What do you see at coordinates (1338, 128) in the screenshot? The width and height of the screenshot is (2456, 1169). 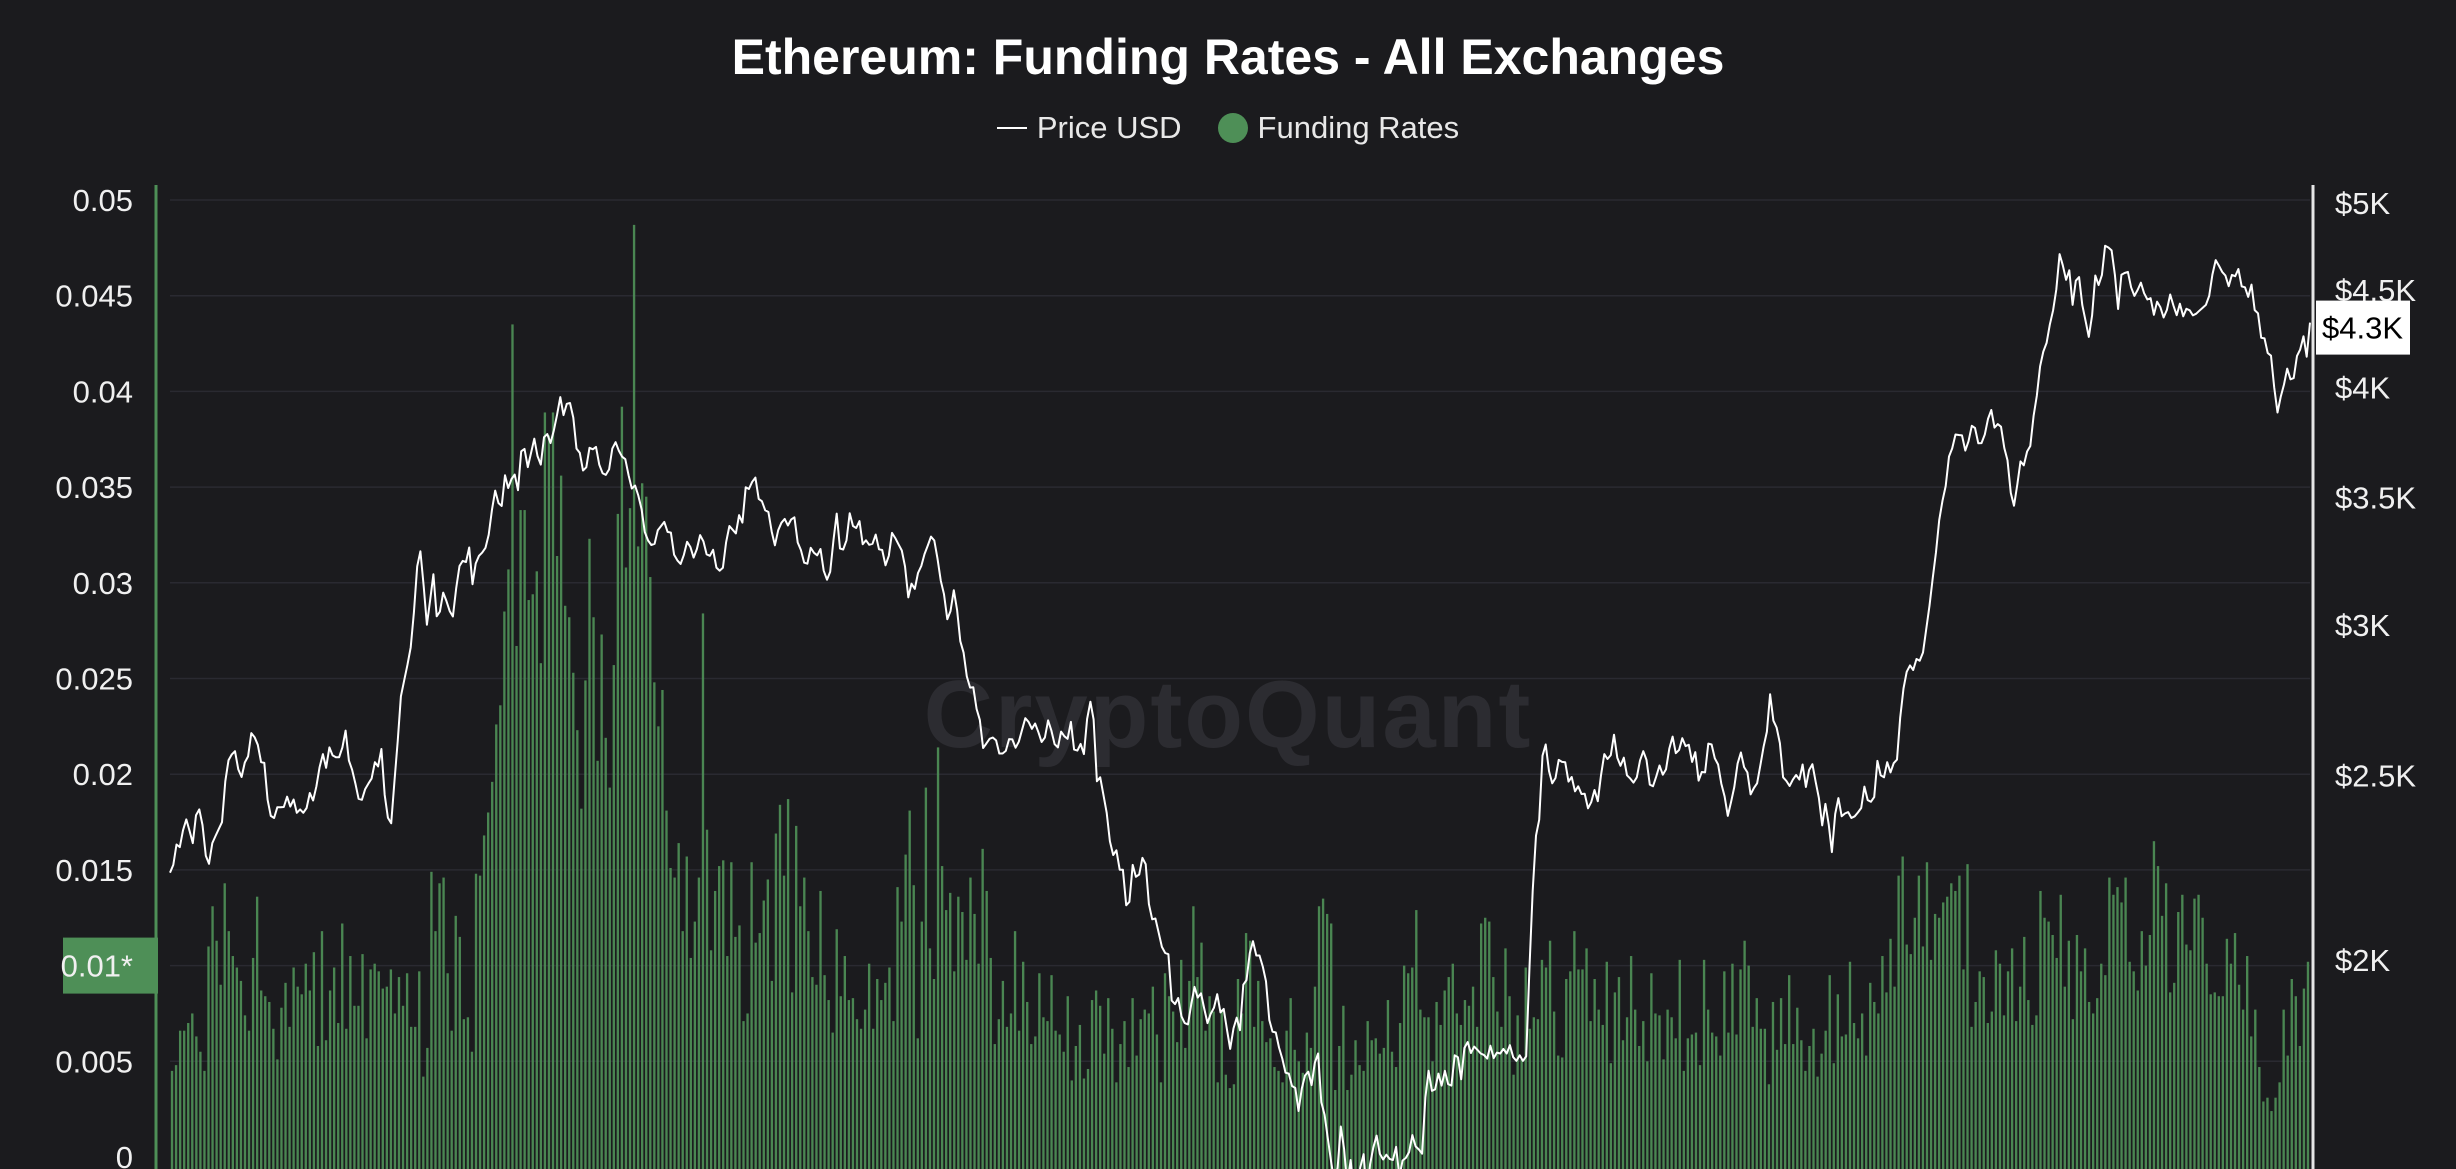 I see `legend-item-funding: Funding Rates` at bounding box center [1338, 128].